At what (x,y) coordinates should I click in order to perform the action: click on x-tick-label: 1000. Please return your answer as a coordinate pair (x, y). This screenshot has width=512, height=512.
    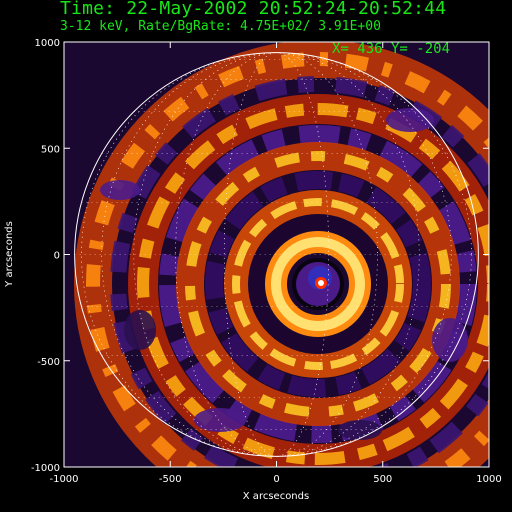
    Looking at the image, I should click on (488, 479).